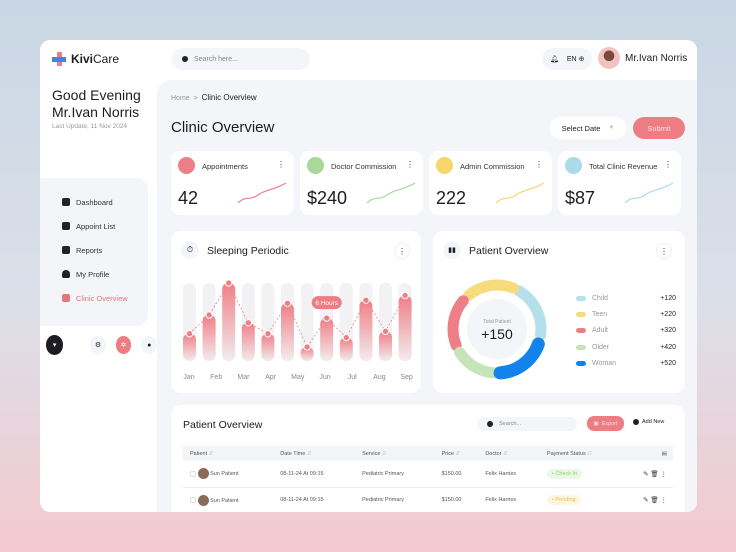 The width and height of the screenshot is (736, 552). I want to click on breadcrumb-home: Home, so click(180, 98).